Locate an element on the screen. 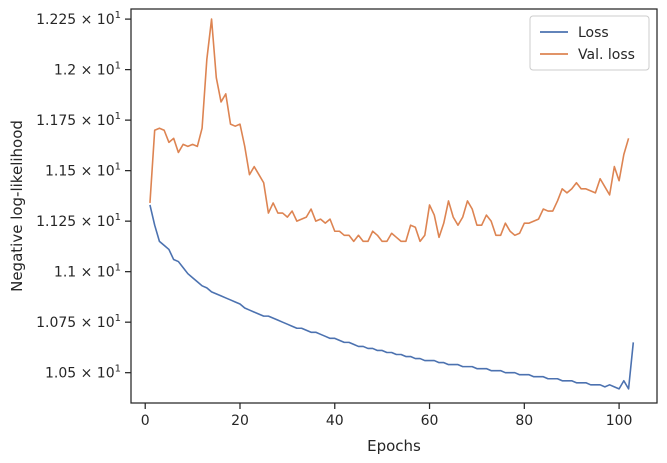 The image size is (667, 463). y-tick-label: 1.05 × 10¹ is located at coordinates (83, 373).